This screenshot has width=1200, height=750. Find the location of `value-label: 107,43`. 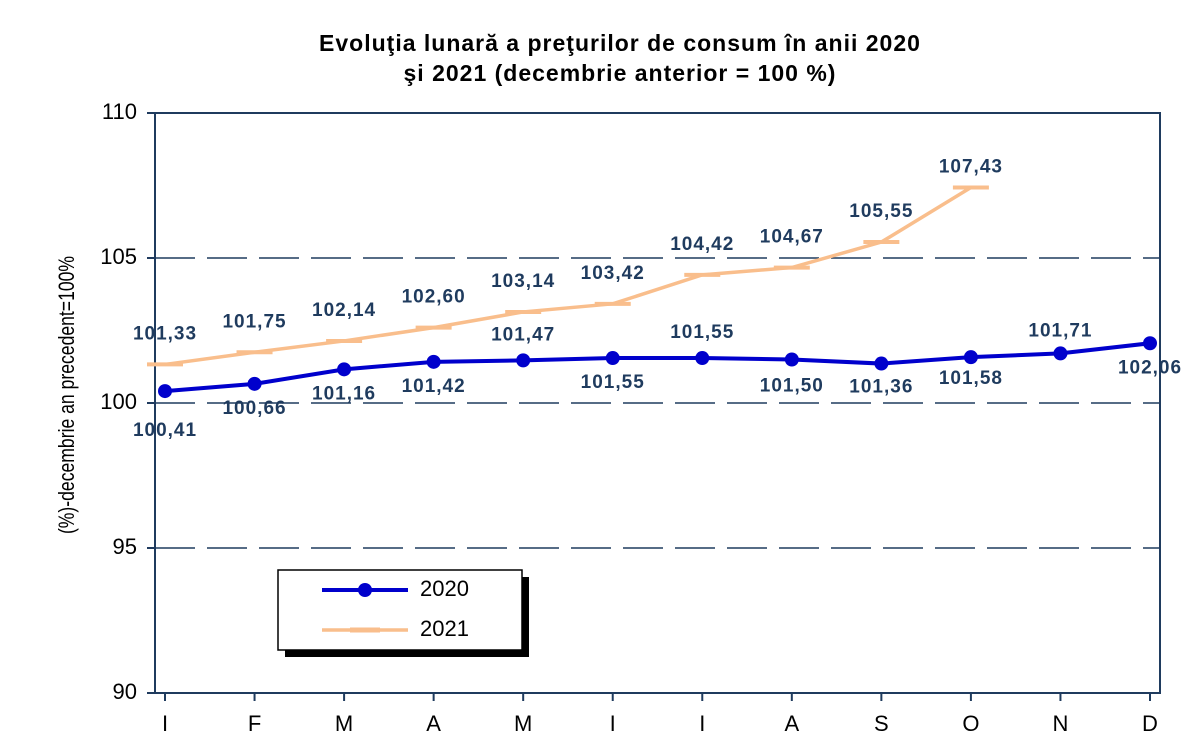

value-label: 107,43 is located at coordinates (971, 167).